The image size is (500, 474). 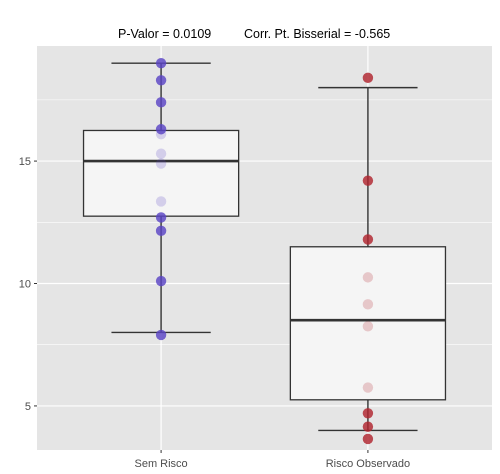 I want to click on chart-title-correlation: Corr. Pt. Bisserial = -0.565, so click(x=317, y=34).